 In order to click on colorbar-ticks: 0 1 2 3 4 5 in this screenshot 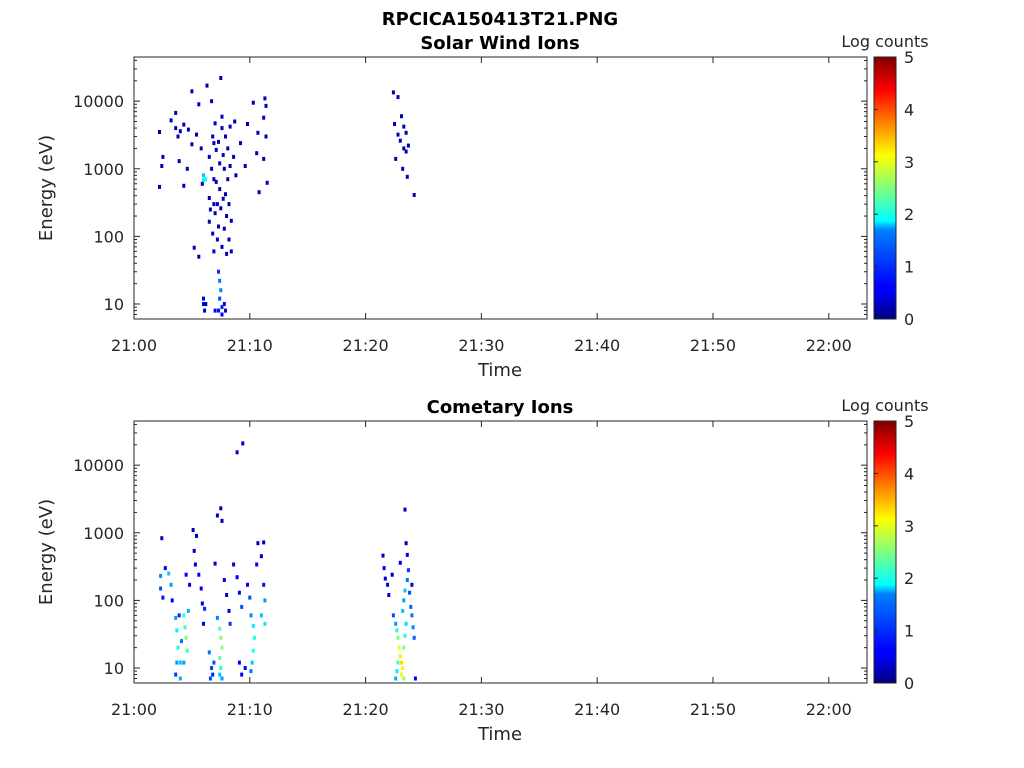, I will do `click(894, 552)`.